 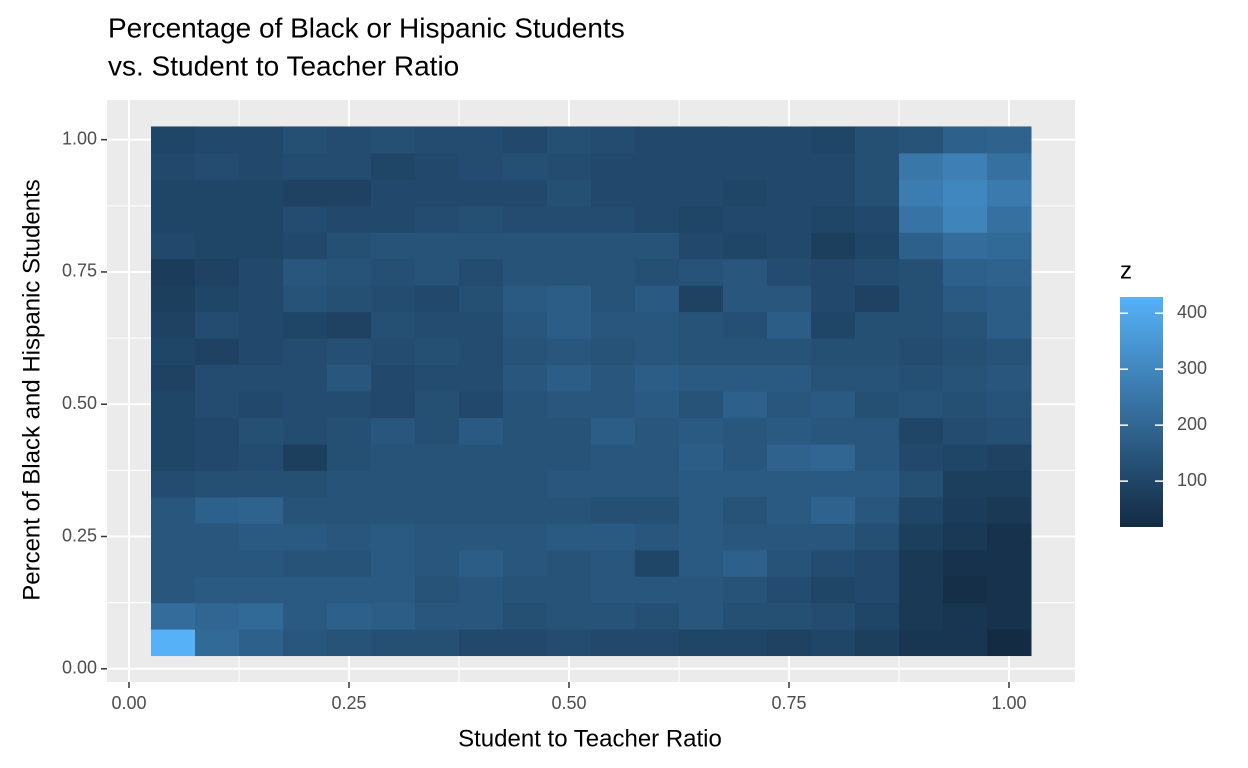 What do you see at coordinates (1008, 703) in the screenshot?
I see `x-tick-label: 1.00` at bounding box center [1008, 703].